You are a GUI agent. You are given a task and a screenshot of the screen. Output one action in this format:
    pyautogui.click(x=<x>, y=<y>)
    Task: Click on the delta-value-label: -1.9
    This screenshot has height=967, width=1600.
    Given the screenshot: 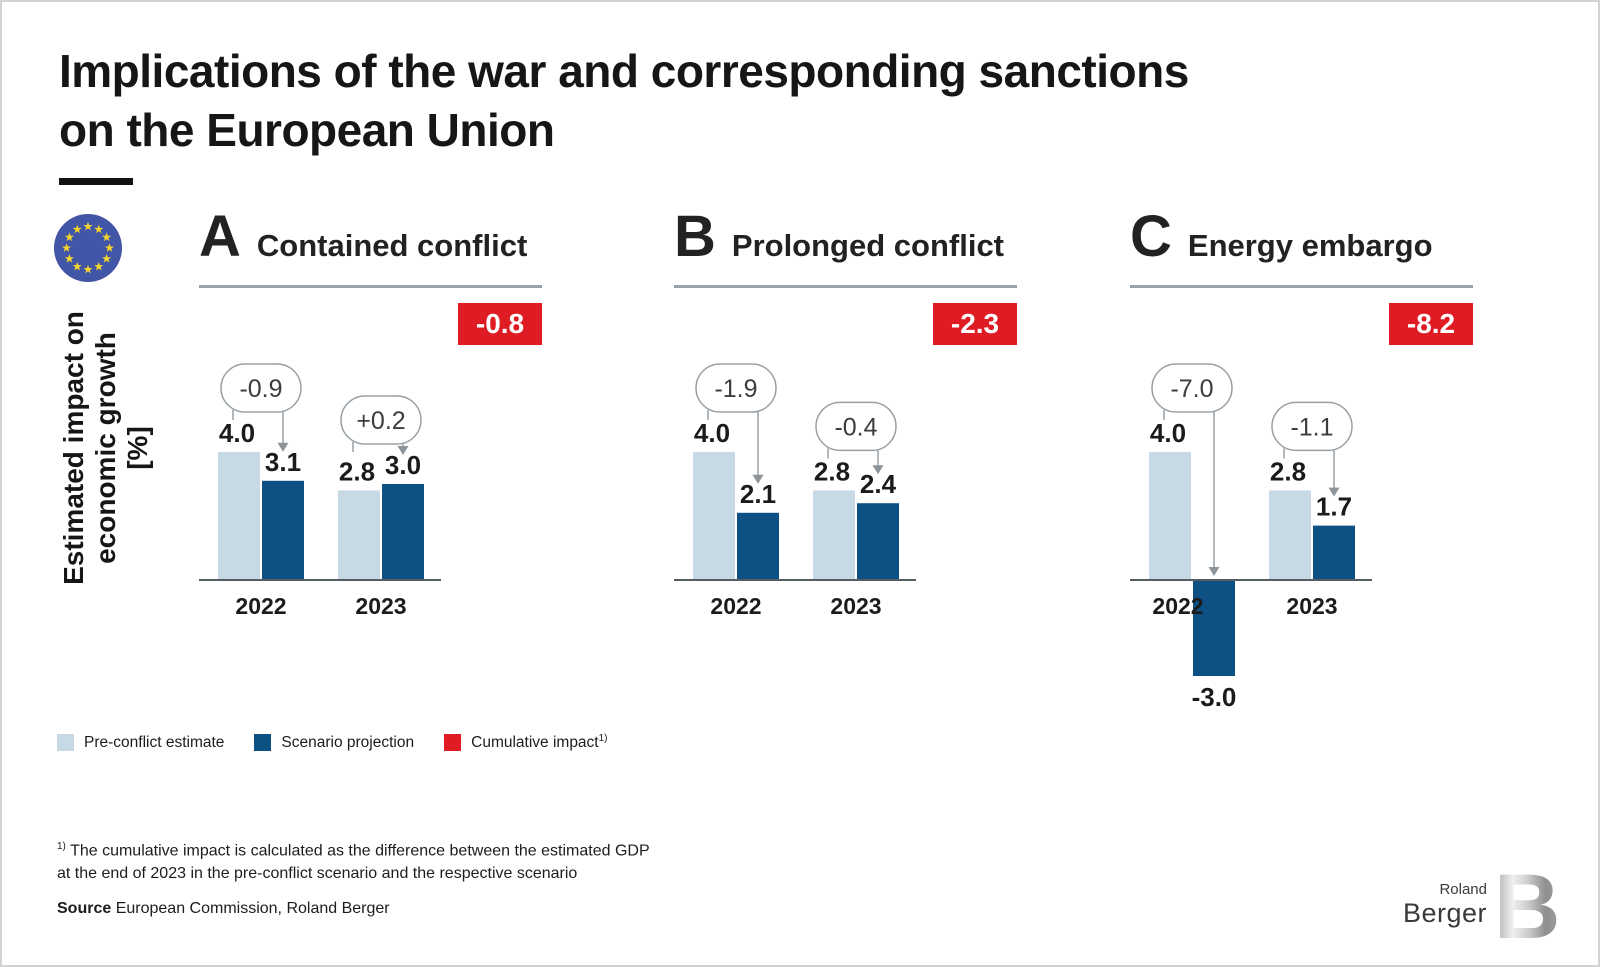 What is the action you would take?
    pyautogui.click(x=735, y=389)
    